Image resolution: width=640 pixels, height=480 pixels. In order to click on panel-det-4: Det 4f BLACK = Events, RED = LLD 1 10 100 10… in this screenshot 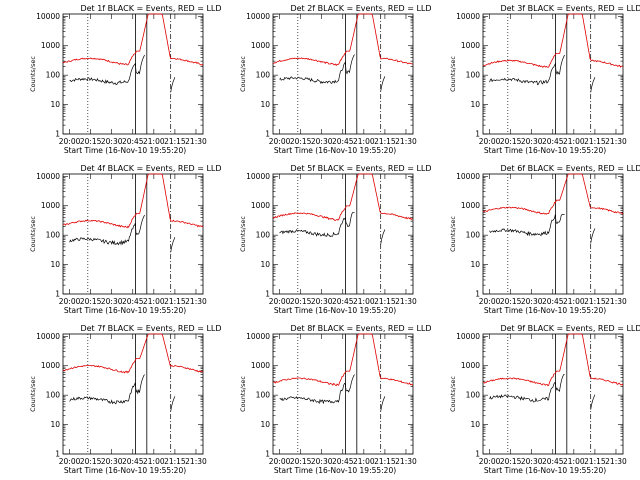, I will do `click(125, 239)`.